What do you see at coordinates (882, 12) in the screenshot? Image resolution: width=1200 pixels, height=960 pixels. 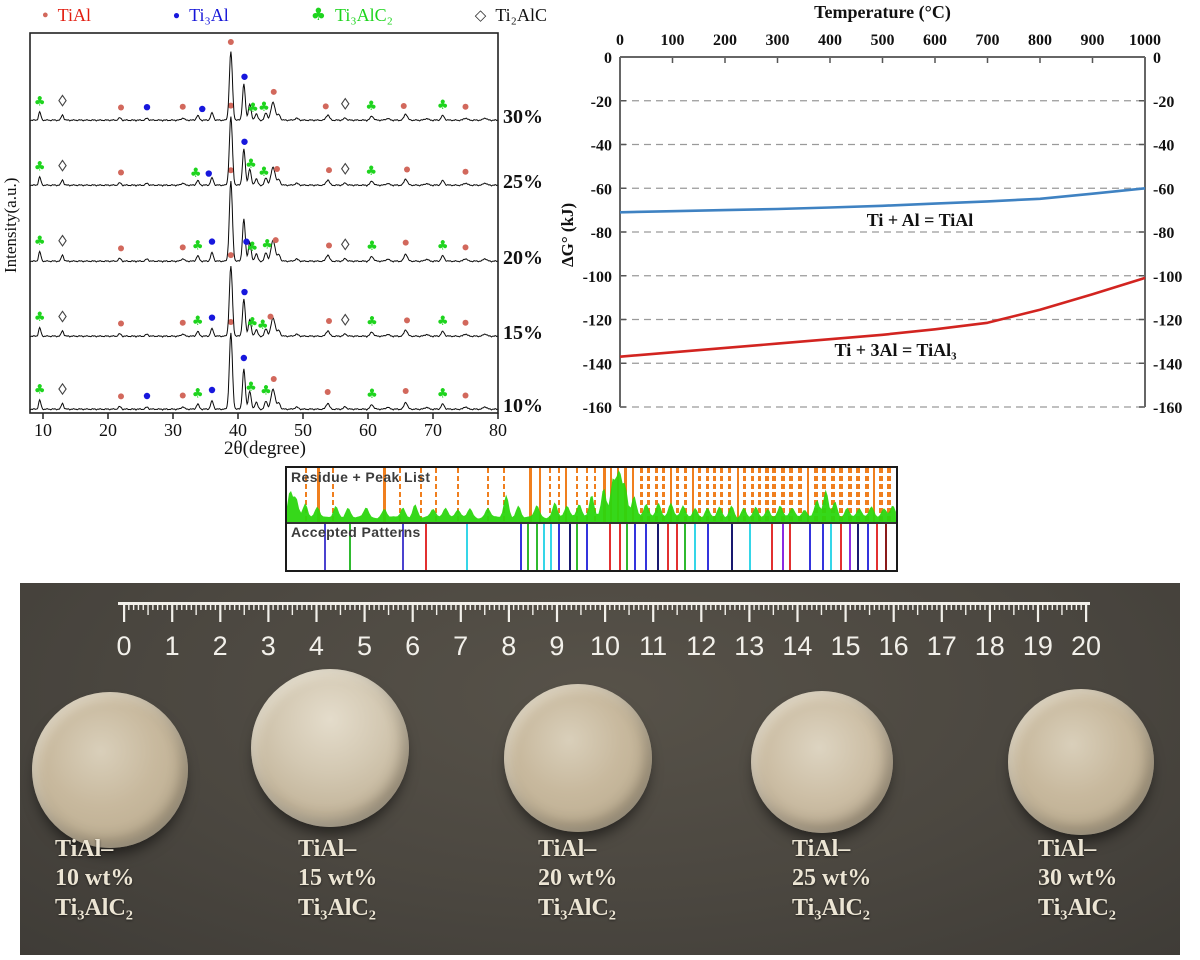 I see `gibbs-x-axis-title: Temperature (°C)` at bounding box center [882, 12].